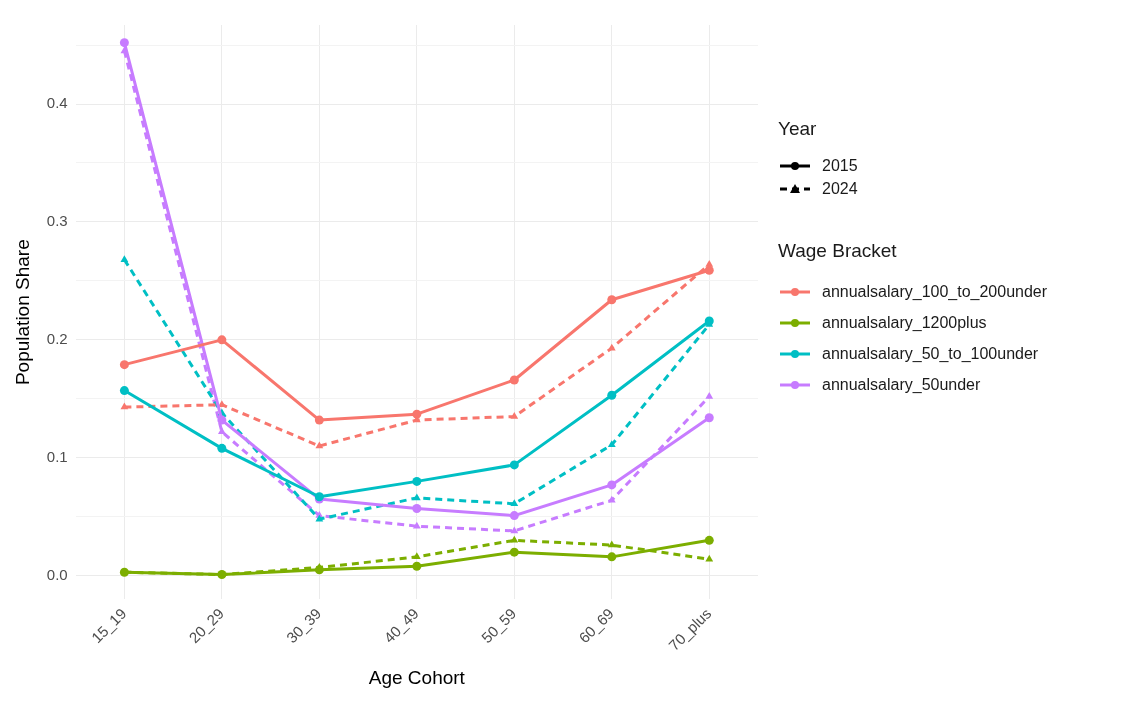 The height and width of the screenshot is (702, 1122). Describe the element at coordinates (840, 165) in the screenshot. I see `text: 2015` at that location.